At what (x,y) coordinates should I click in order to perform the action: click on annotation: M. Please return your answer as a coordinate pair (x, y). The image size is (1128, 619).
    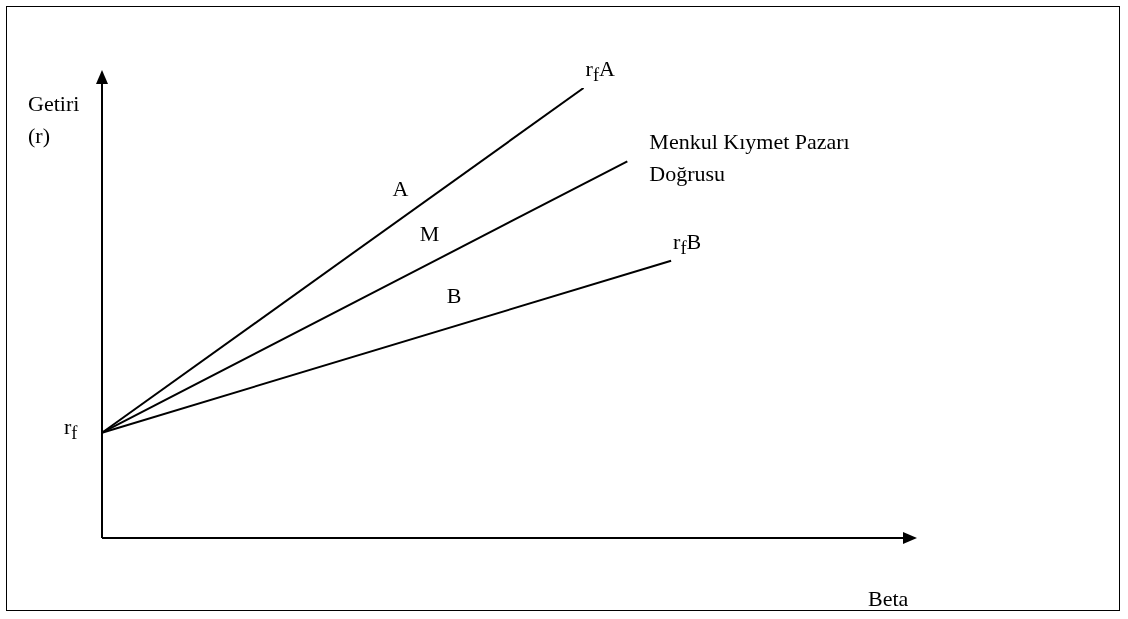
    Looking at the image, I should click on (429, 234).